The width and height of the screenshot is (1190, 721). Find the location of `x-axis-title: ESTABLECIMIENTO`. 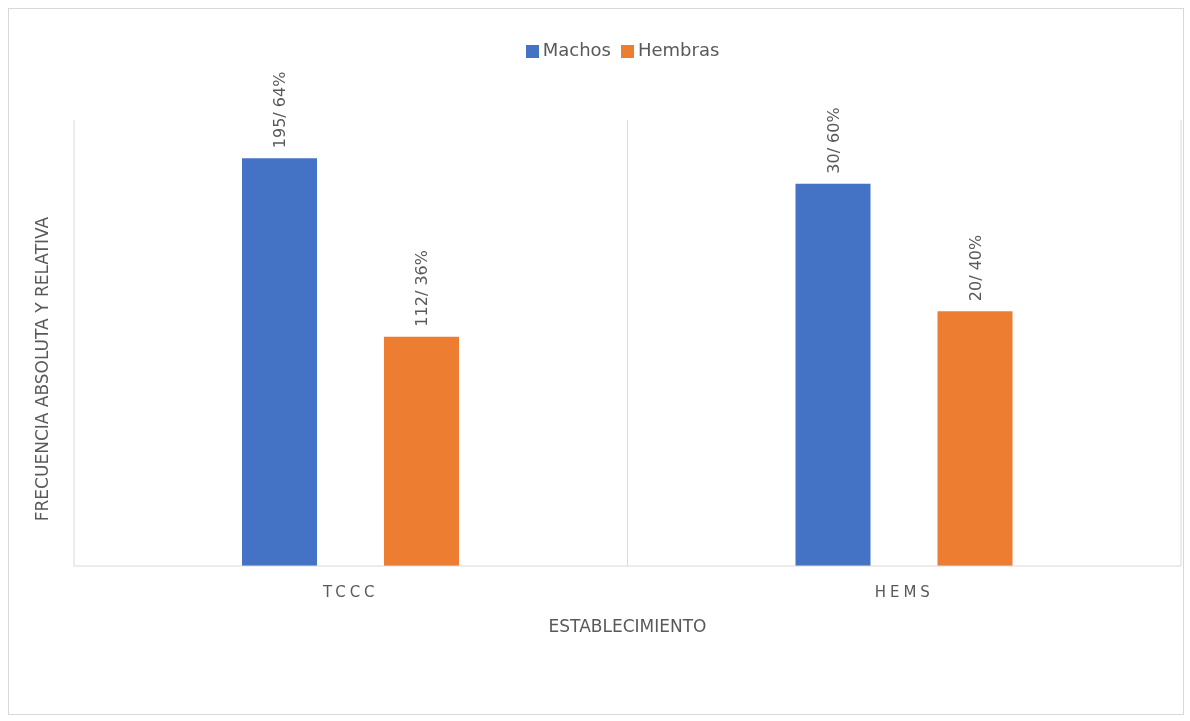

x-axis-title: ESTABLECIMIENTO is located at coordinates (627, 626).